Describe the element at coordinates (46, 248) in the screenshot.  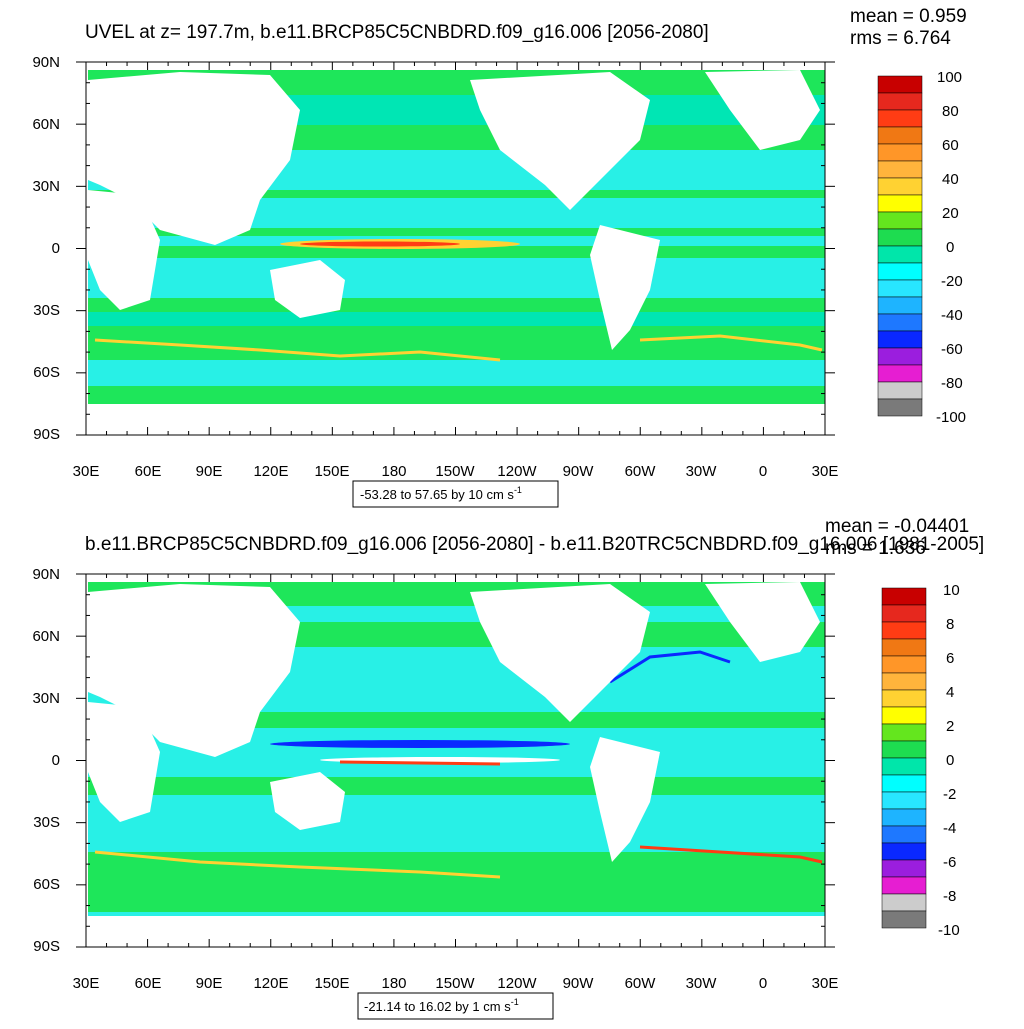
I see `y-axis-labels: 90N 60N 30N 0 30S 60S 90S` at that location.